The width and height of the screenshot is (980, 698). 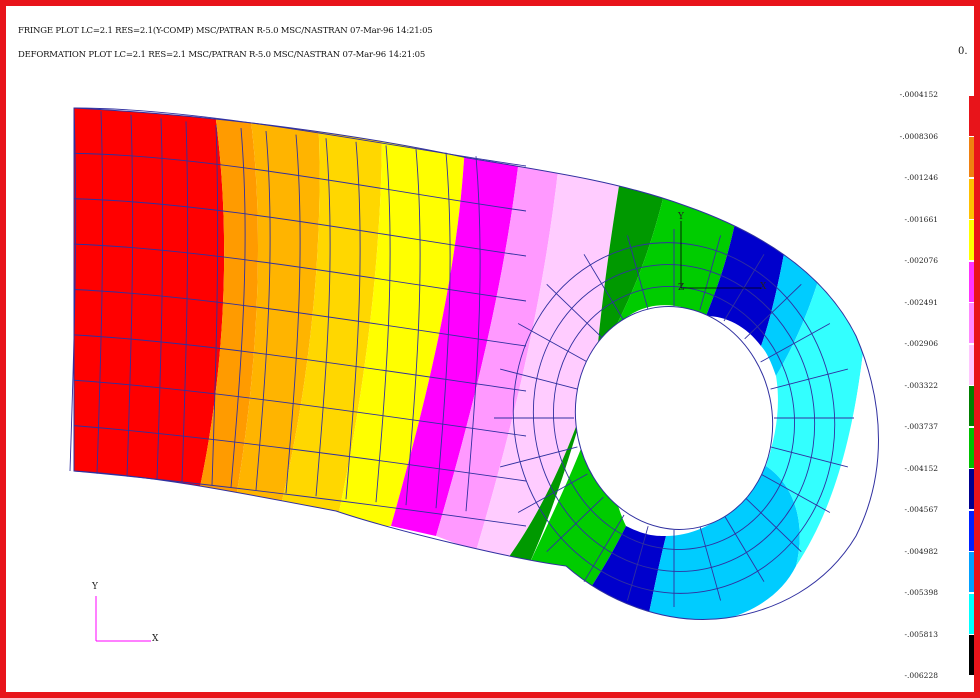 What do you see at coordinates (921, 385) in the screenshot?
I see `legend-label: -.003322` at bounding box center [921, 385].